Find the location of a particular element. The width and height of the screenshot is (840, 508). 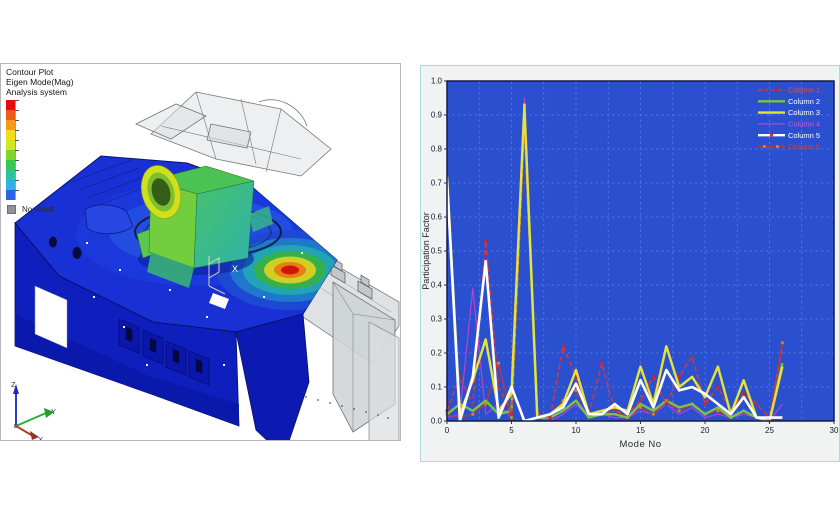

legend-item-column-4: Column 4 is located at coordinates (789, 124).